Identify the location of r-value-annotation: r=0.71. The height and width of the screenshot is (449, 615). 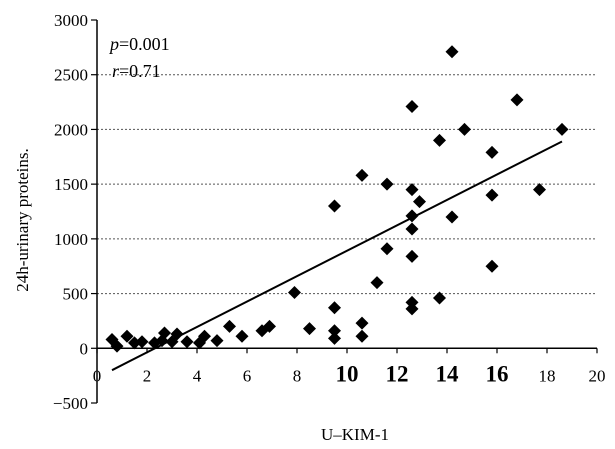
(136, 71).